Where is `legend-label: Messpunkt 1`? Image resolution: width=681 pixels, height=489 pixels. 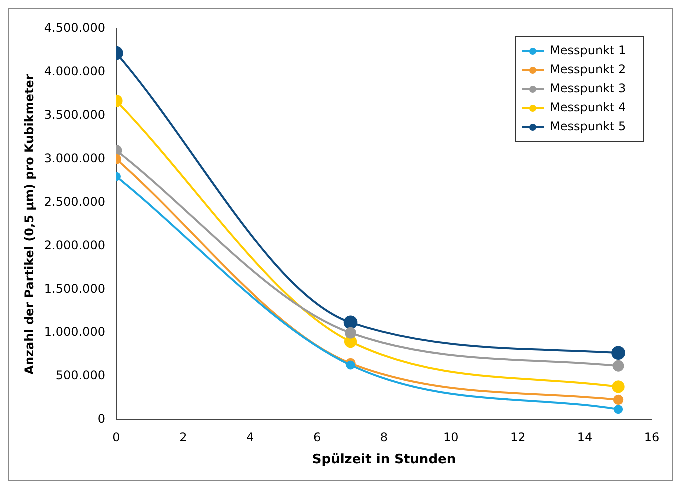
legend-label: Messpunkt 1 is located at coordinates (588, 51).